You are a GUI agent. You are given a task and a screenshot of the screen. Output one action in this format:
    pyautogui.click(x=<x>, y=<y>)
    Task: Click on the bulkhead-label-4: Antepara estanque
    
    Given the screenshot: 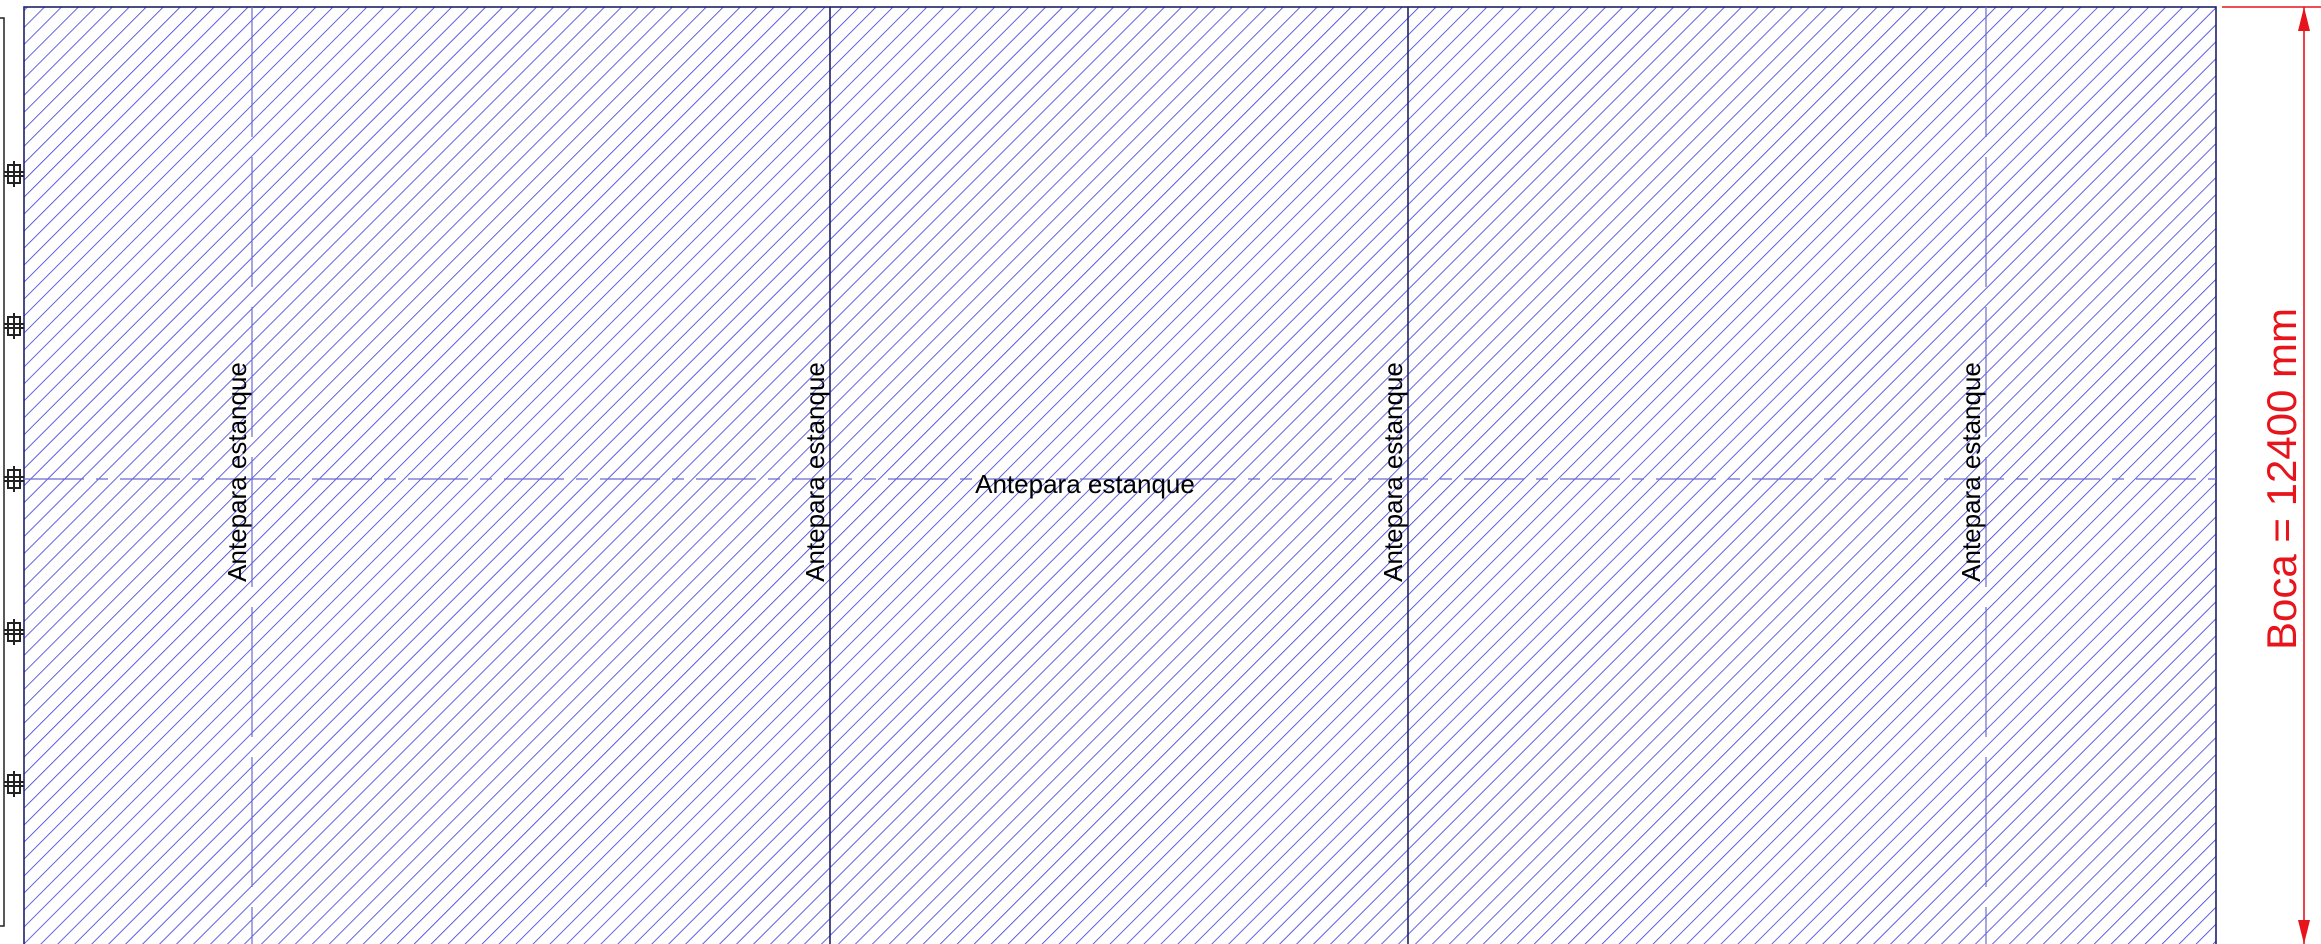 What is the action you would take?
    pyautogui.click(x=1971, y=472)
    